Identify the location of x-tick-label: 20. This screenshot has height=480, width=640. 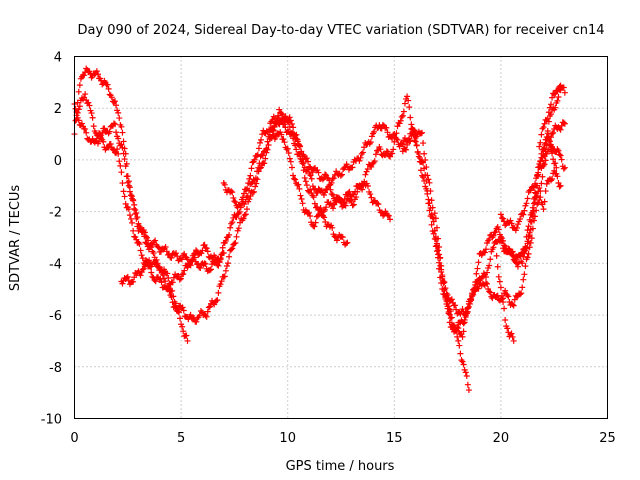
(501, 438).